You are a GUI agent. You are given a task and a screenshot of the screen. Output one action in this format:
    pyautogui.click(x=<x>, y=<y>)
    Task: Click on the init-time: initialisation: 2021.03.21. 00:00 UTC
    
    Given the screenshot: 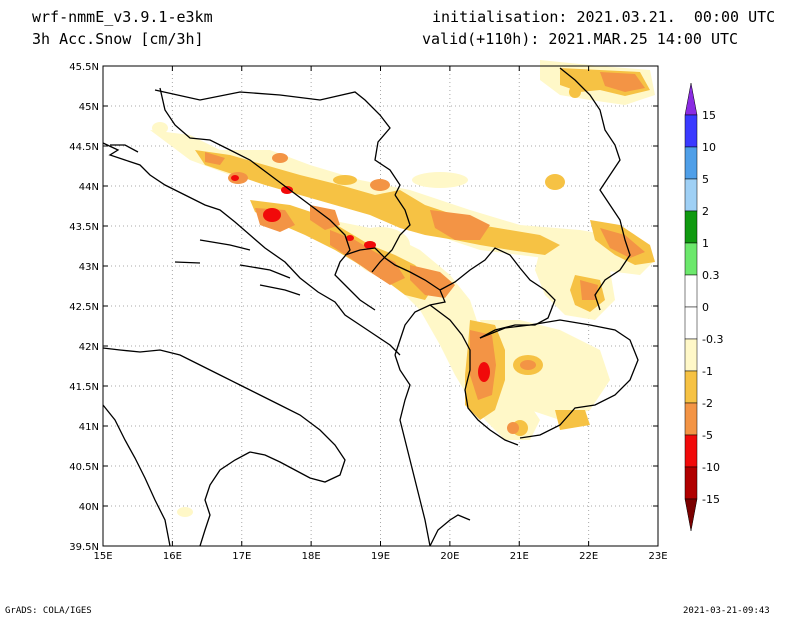 What is the action you would take?
    pyautogui.click(x=604, y=17)
    